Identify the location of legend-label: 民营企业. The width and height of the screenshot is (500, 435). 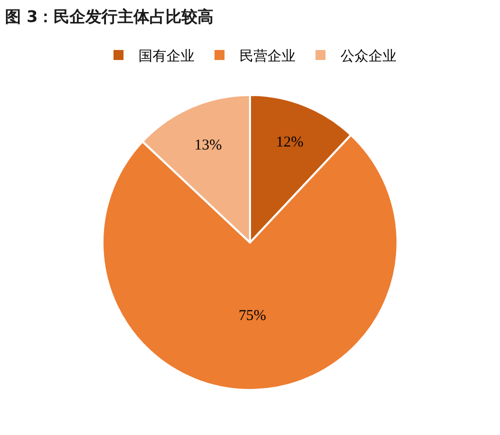
(268, 56).